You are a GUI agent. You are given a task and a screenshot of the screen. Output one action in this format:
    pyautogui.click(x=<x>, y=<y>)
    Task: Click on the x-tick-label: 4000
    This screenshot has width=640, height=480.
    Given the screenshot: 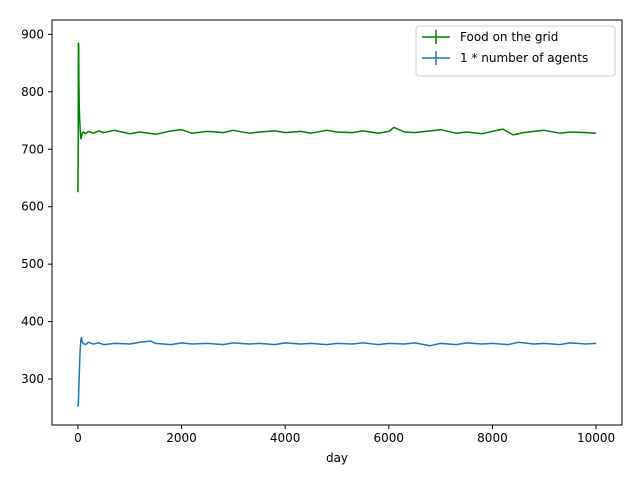 What is the action you would take?
    pyautogui.click(x=285, y=438)
    